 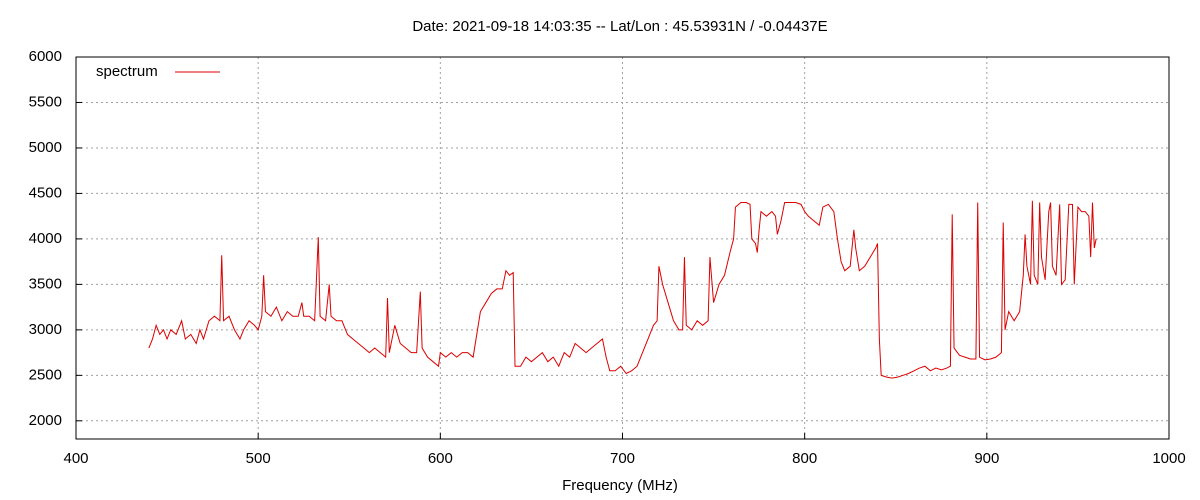 I want to click on x-tick-label: 600, so click(x=440, y=458).